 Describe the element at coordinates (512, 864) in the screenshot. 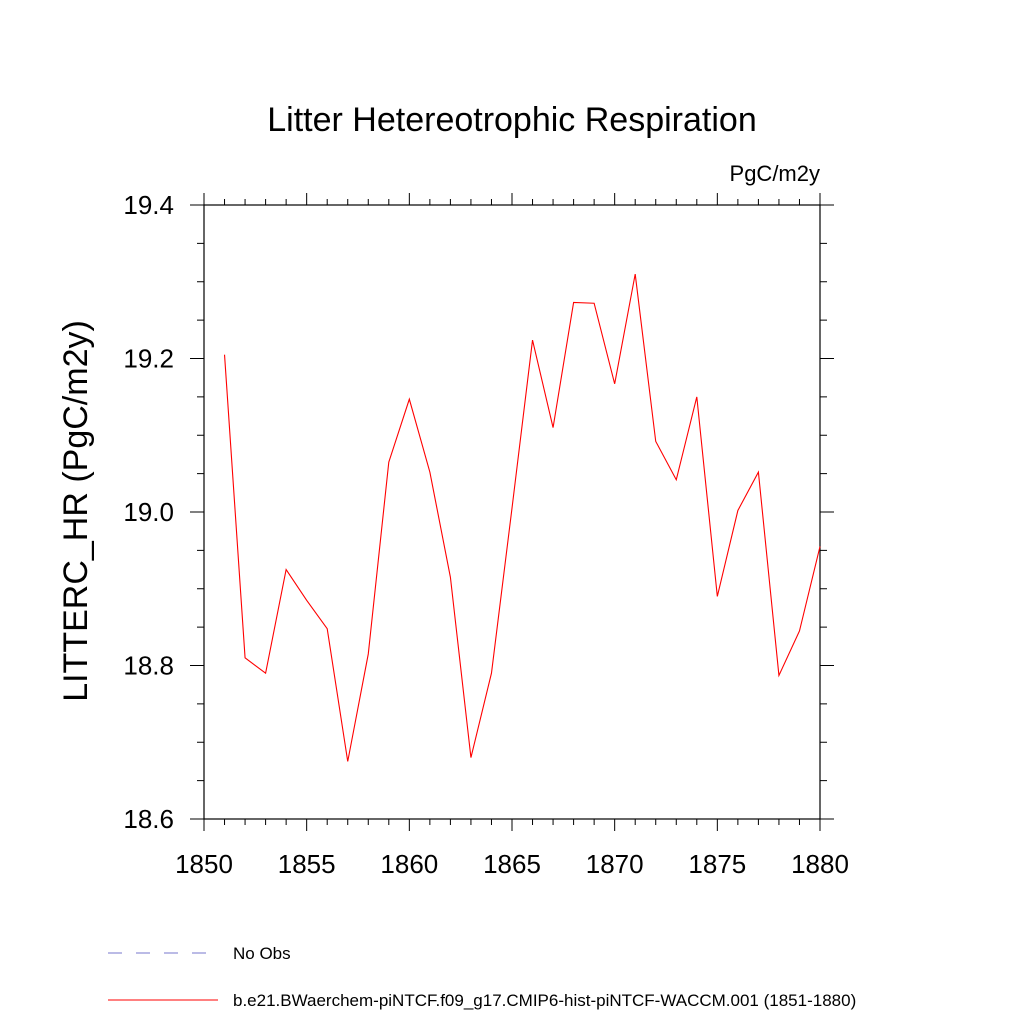

I see `x-tick-label-1865: 1865` at that location.